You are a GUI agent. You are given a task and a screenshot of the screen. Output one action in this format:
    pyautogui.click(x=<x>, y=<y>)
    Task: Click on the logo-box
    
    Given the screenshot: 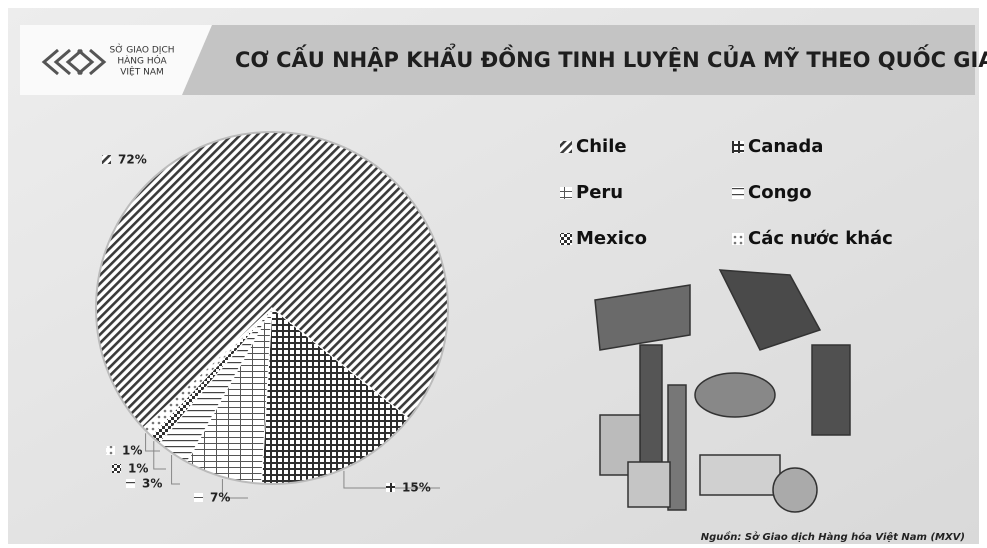 What is the action you would take?
    pyautogui.click(x=116, y=60)
    